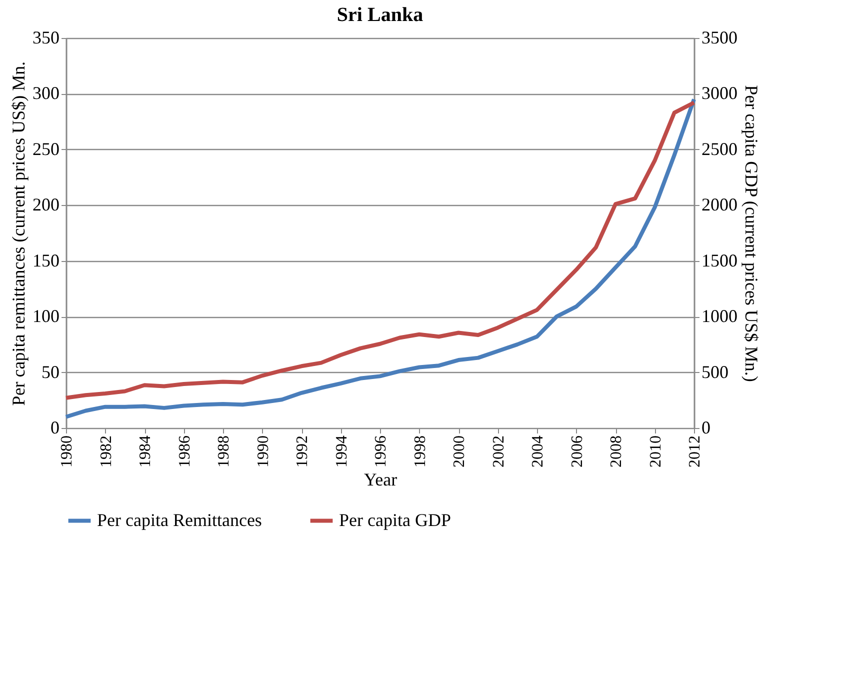 This screenshot has width=866, height=681. What do you see at coordinates (145, 452) in the screenshot?
I see `x-tick-label: 1984` at bounding box center [145, 452].